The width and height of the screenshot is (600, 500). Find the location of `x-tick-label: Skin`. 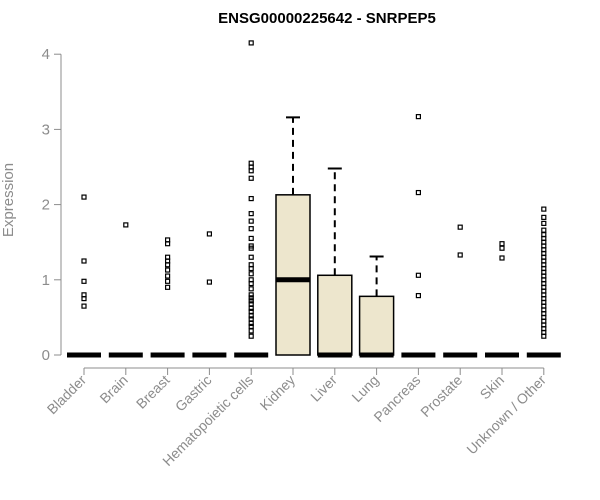

x-tick-label: Skin is located at coordinates (492, 387).